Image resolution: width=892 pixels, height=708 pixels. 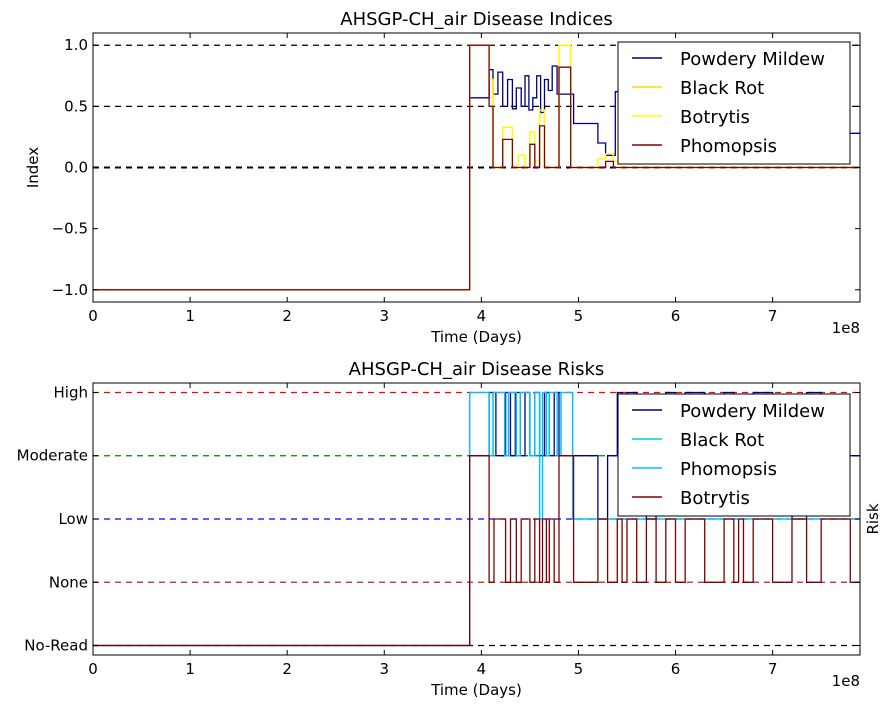 I want to click on y-axis-label: Index, so click(x=33, y=167).